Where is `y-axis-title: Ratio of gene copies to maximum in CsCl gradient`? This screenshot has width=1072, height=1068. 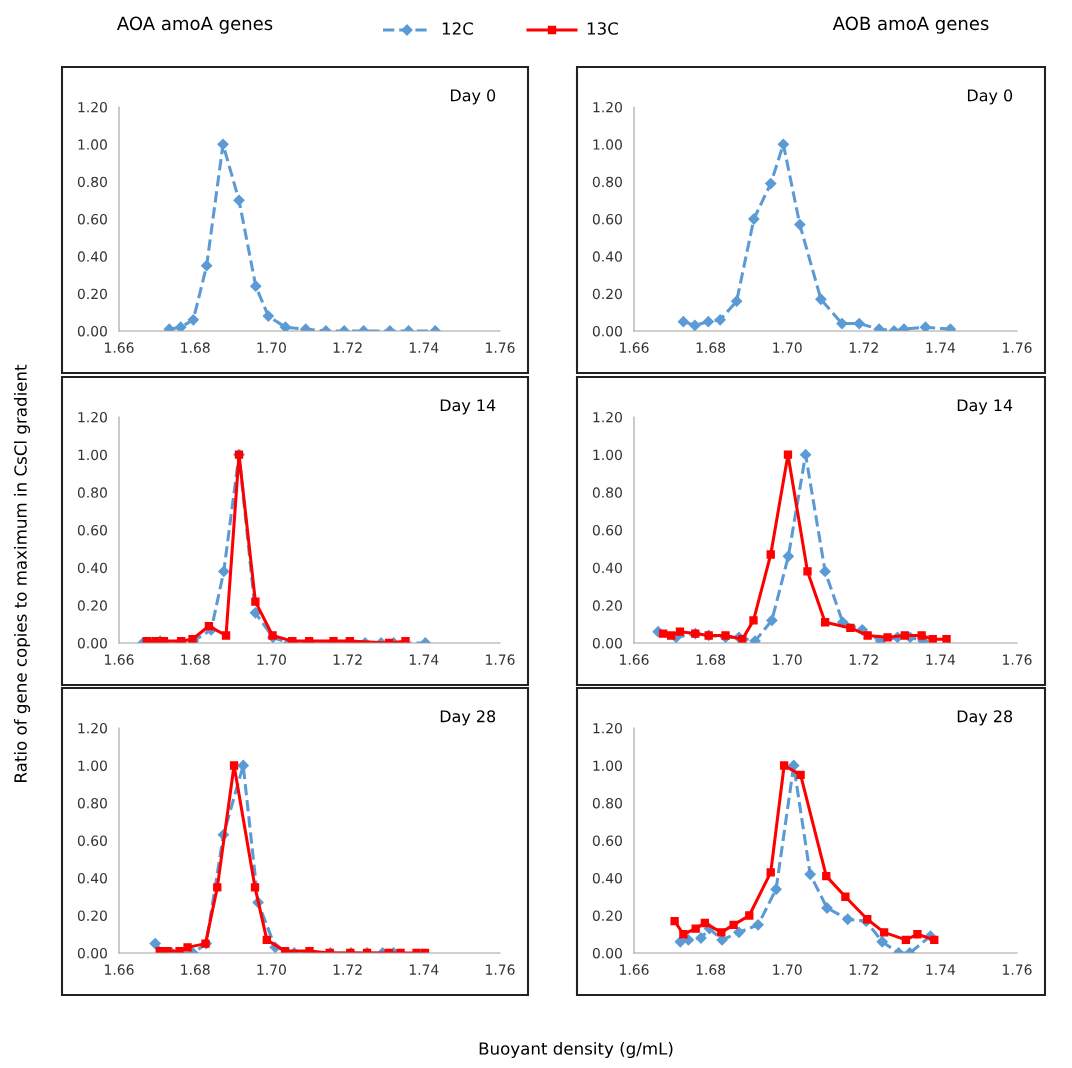
y-axis-title: Ratio of gene copies to maximum in CsCl gradient is located at coordinates (22, 573).